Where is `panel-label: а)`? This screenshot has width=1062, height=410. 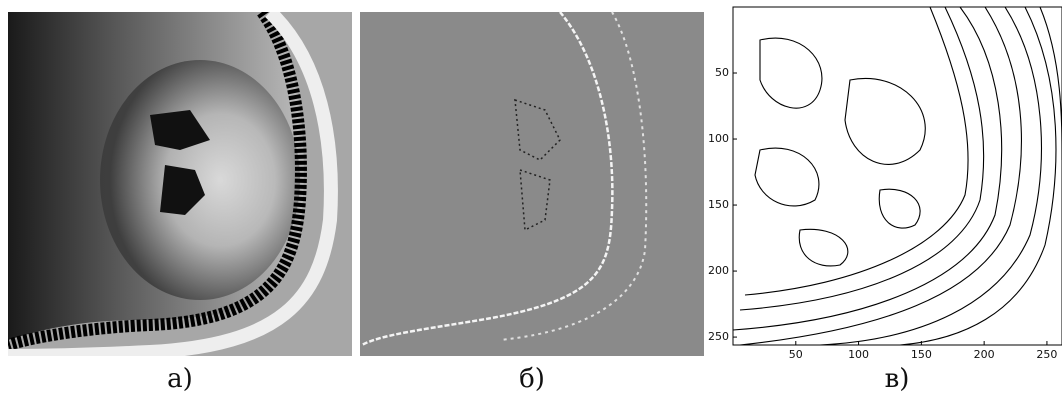
panel-label: а) is located at coordinates (180, 379).